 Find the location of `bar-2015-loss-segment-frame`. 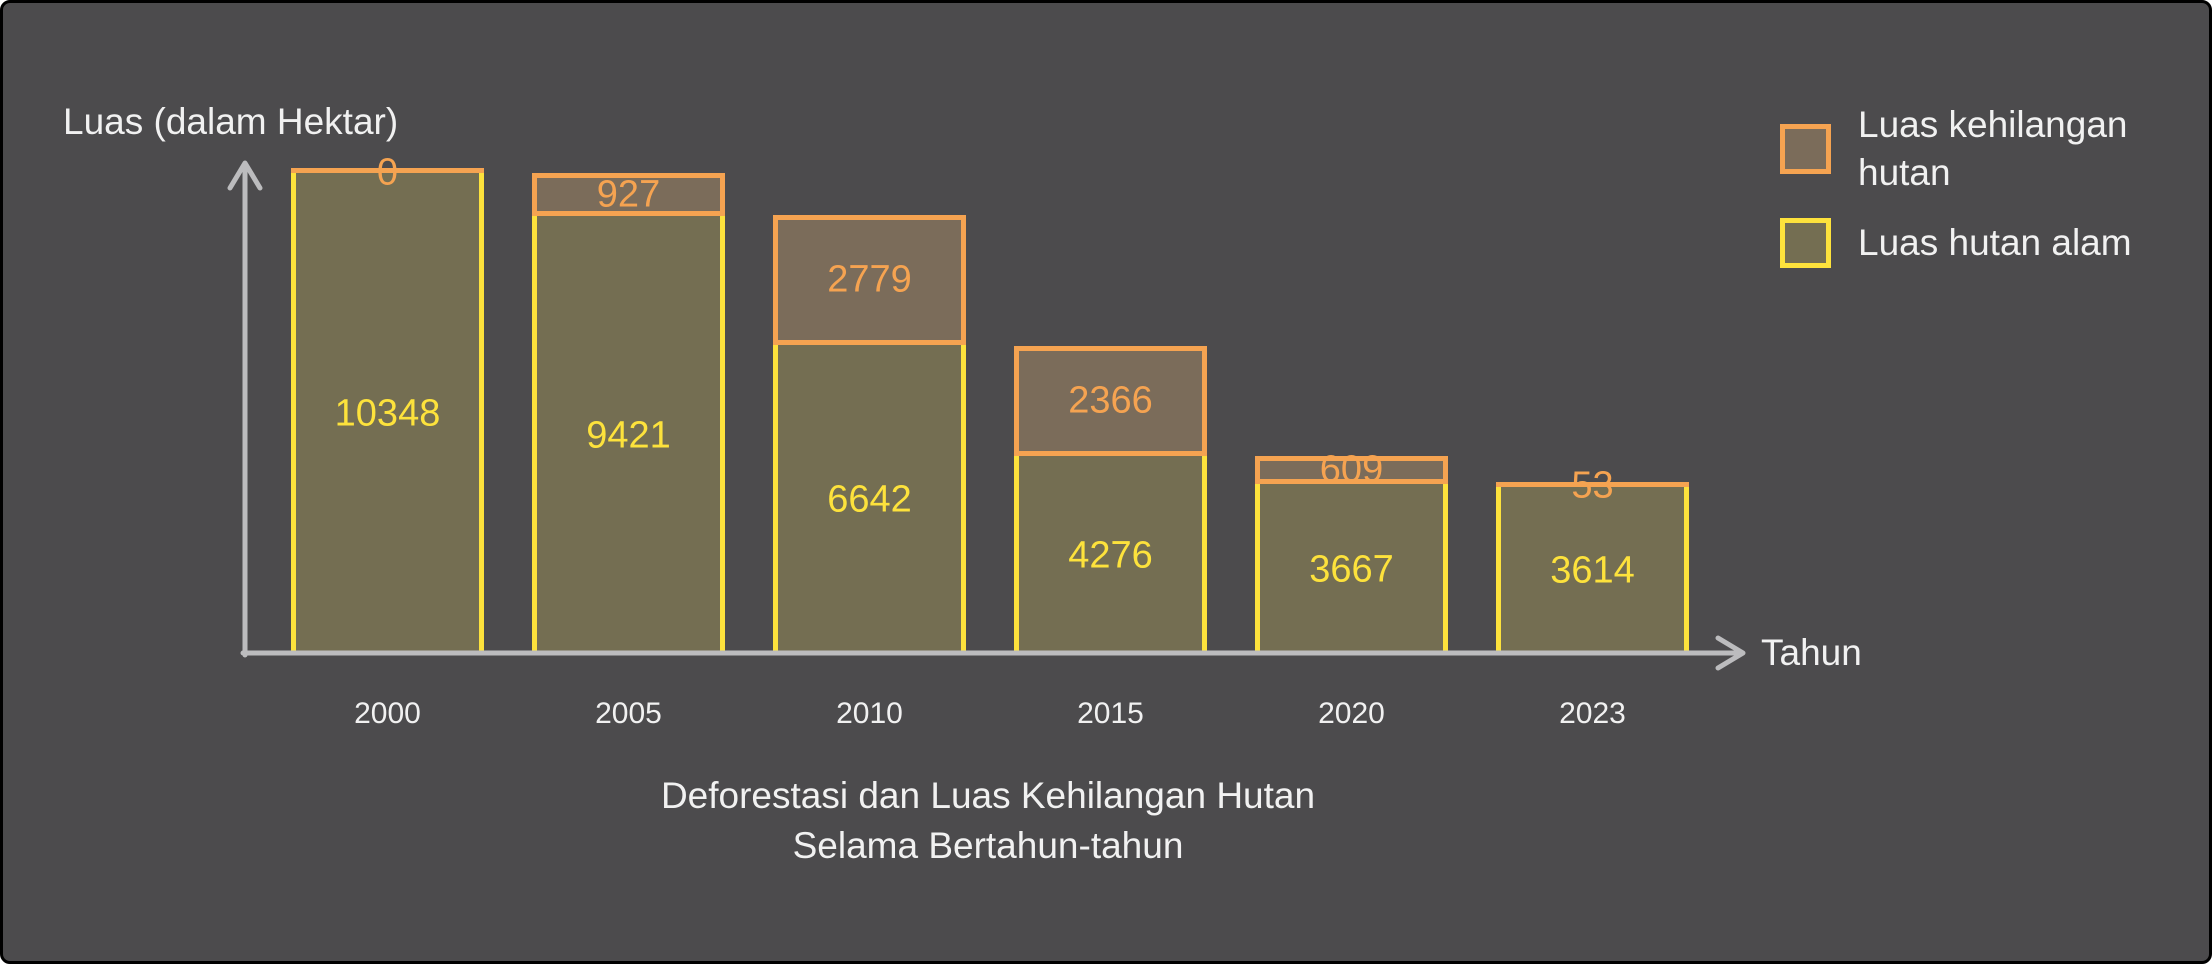

bar-2015-loss-segment-frame is located at coordinates (1110, 401).